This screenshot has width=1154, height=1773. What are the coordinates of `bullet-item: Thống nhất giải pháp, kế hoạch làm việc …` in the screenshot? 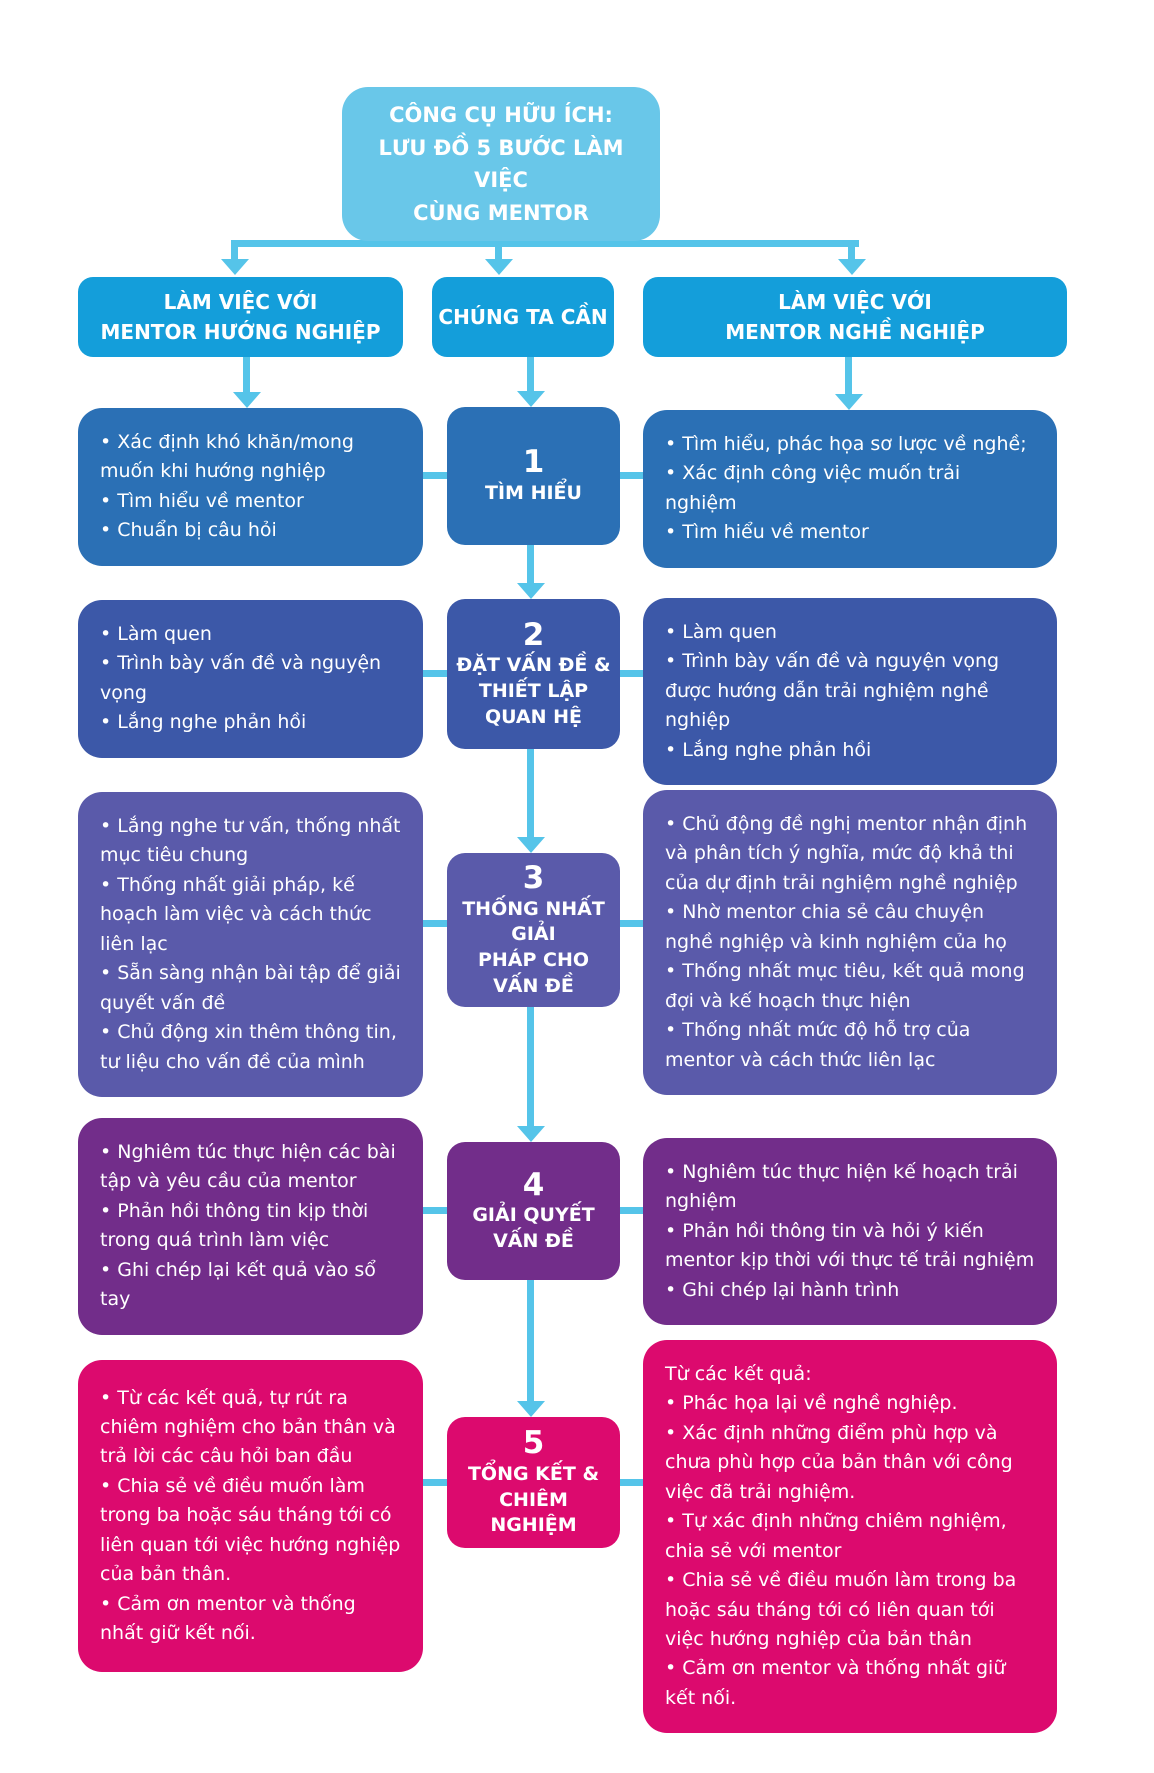 It's located at (250, 915).